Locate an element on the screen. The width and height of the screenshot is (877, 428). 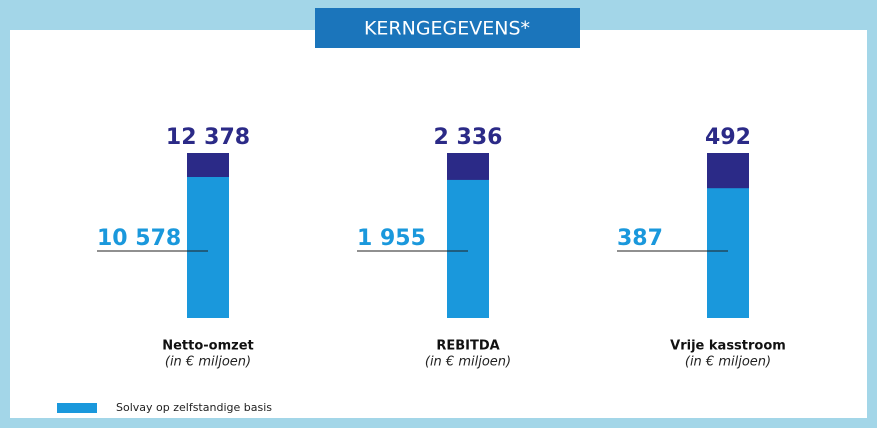
title-box is located at coordinates (447, 28).